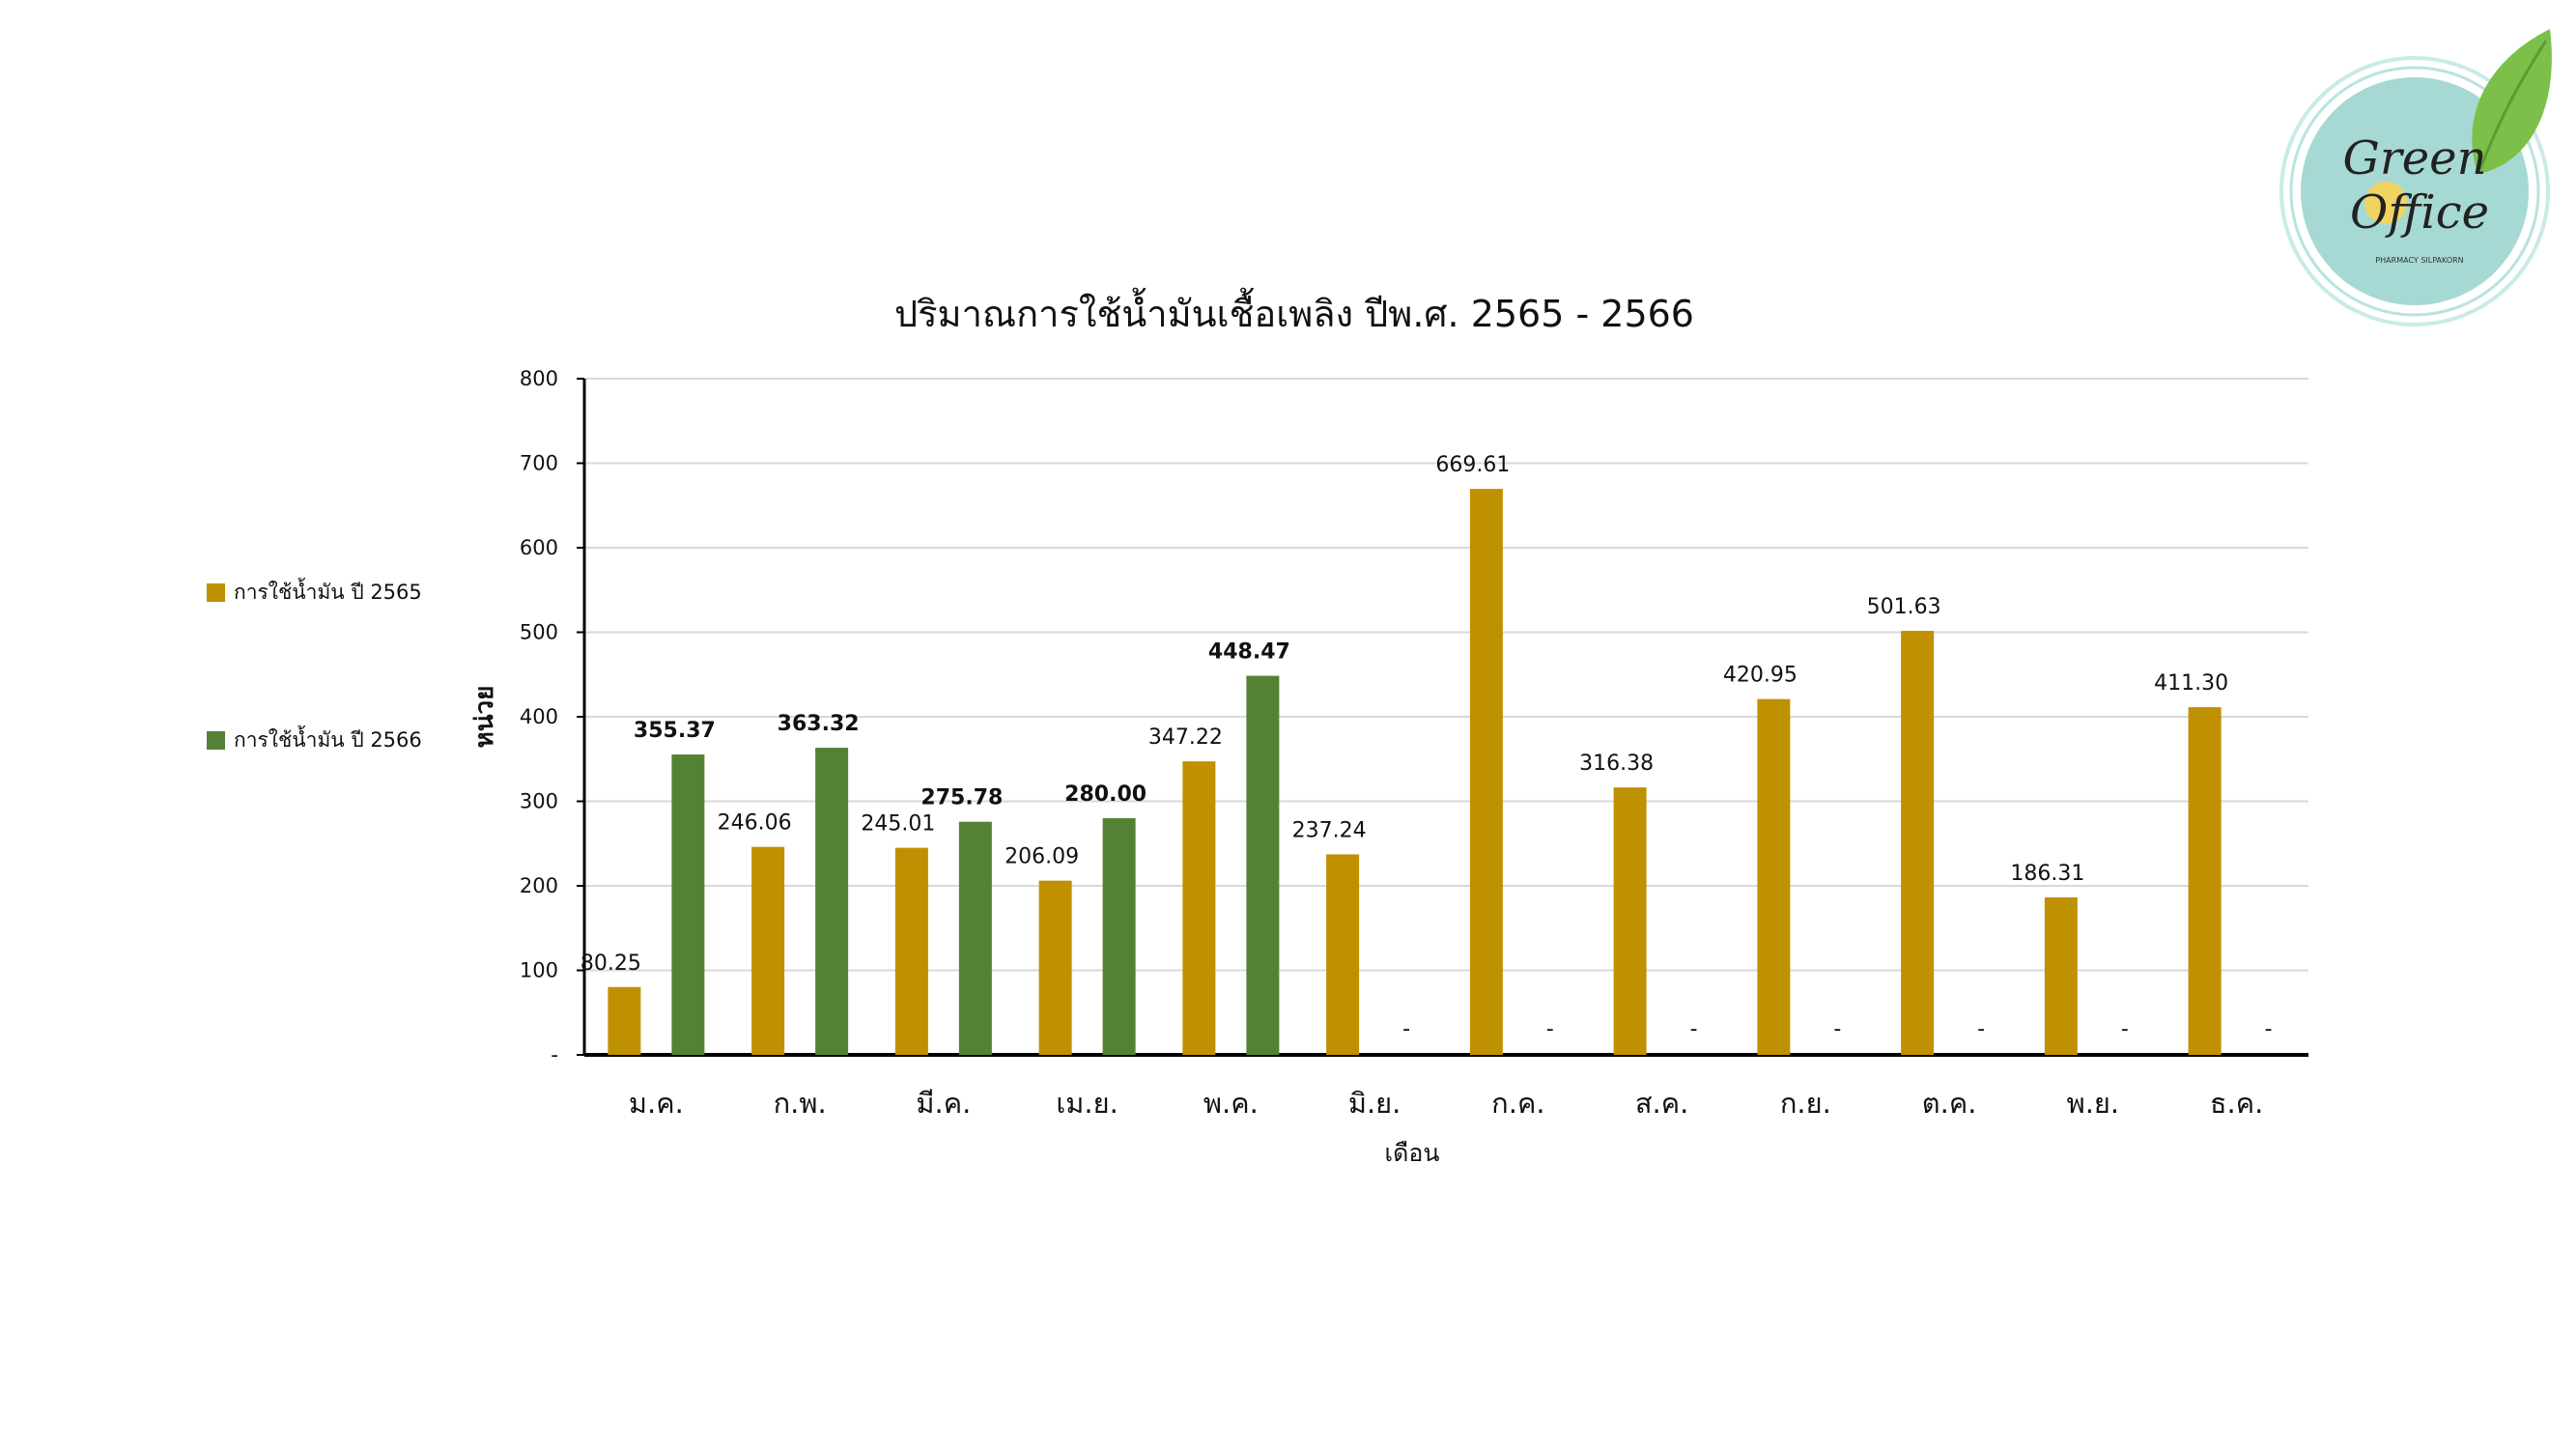  What do you see at coordinates (1805, 1103) in the screenshot?
I see `x-tick-label: ก.ย.` at bounding box center [1805, 1103].